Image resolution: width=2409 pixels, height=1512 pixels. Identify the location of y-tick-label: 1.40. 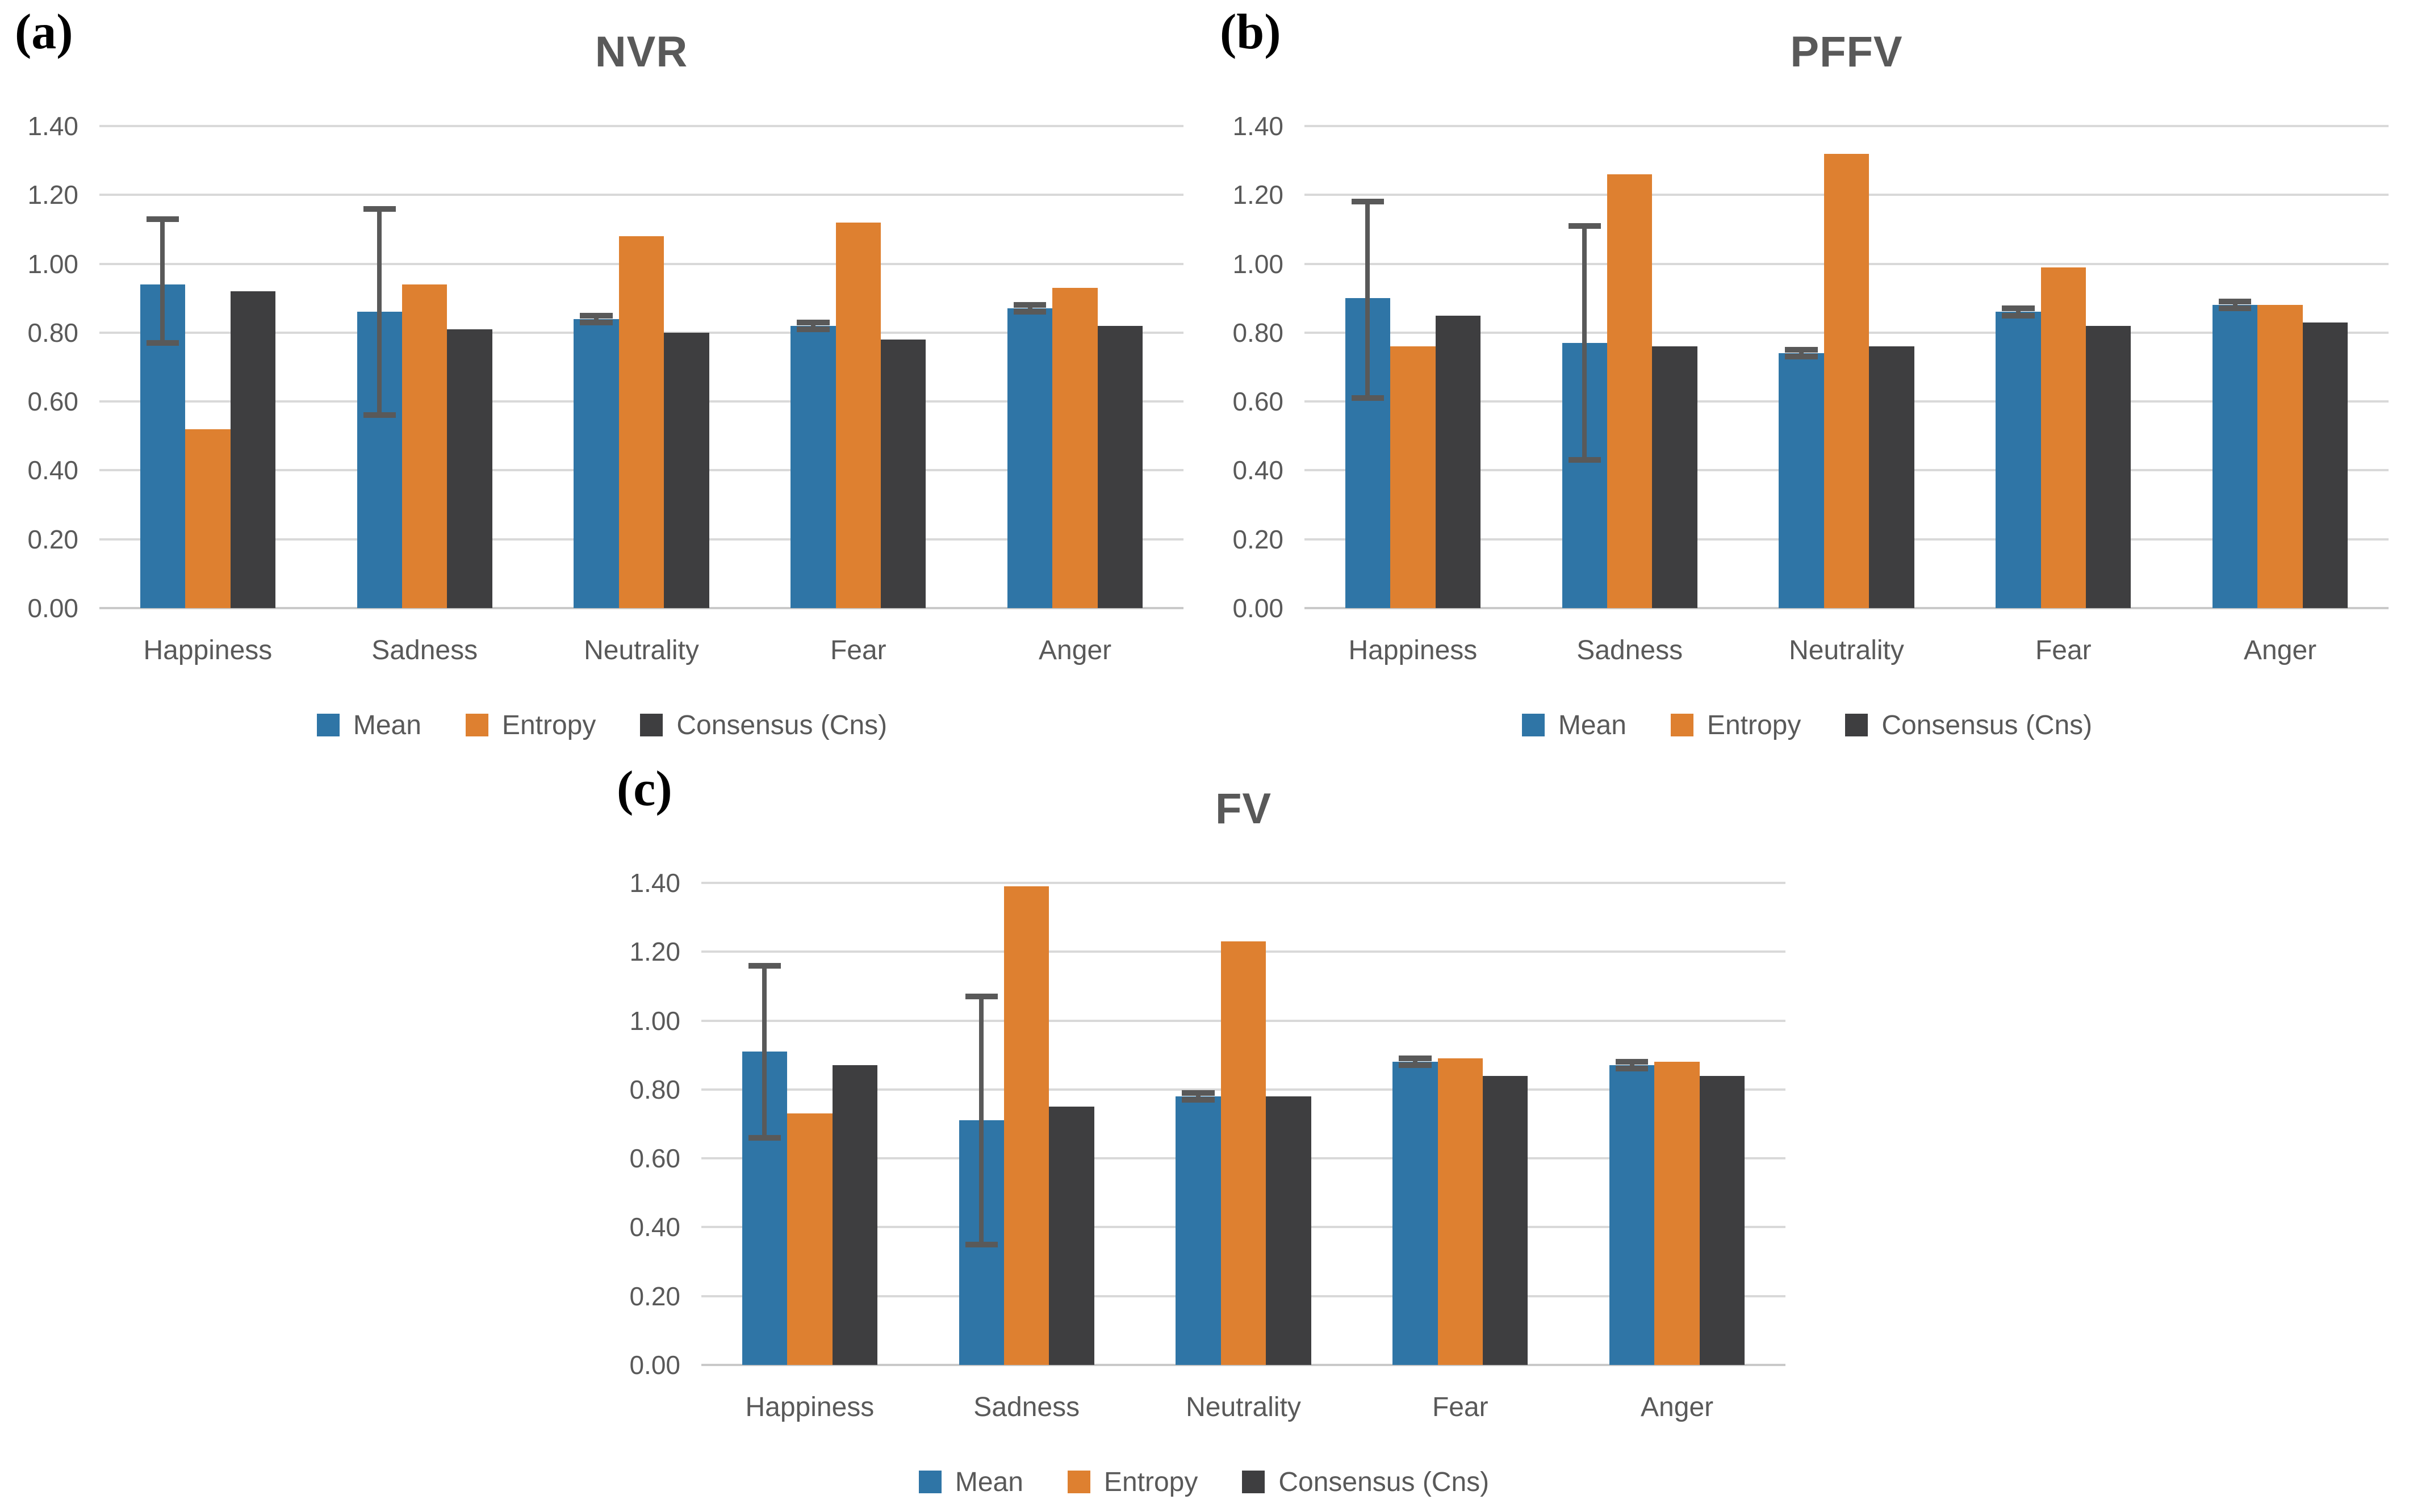
(1257, 126).